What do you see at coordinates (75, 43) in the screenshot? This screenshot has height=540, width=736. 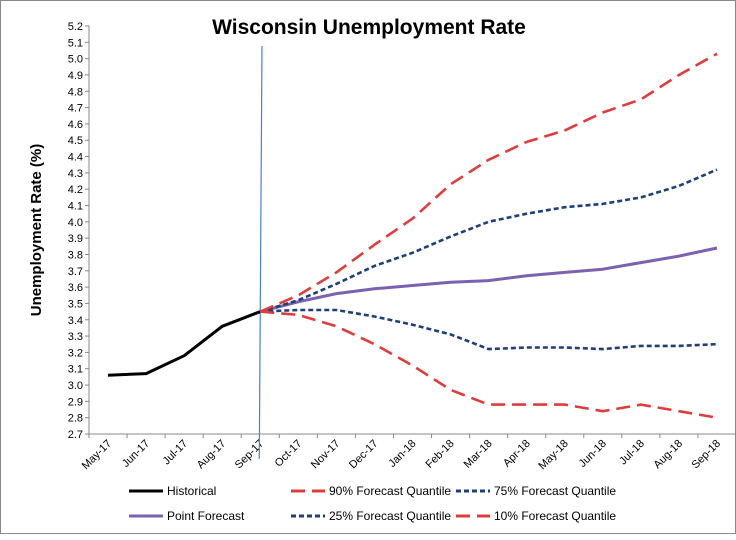 I see `y-tick-label: 5.1` at bounding box center [75, 43].